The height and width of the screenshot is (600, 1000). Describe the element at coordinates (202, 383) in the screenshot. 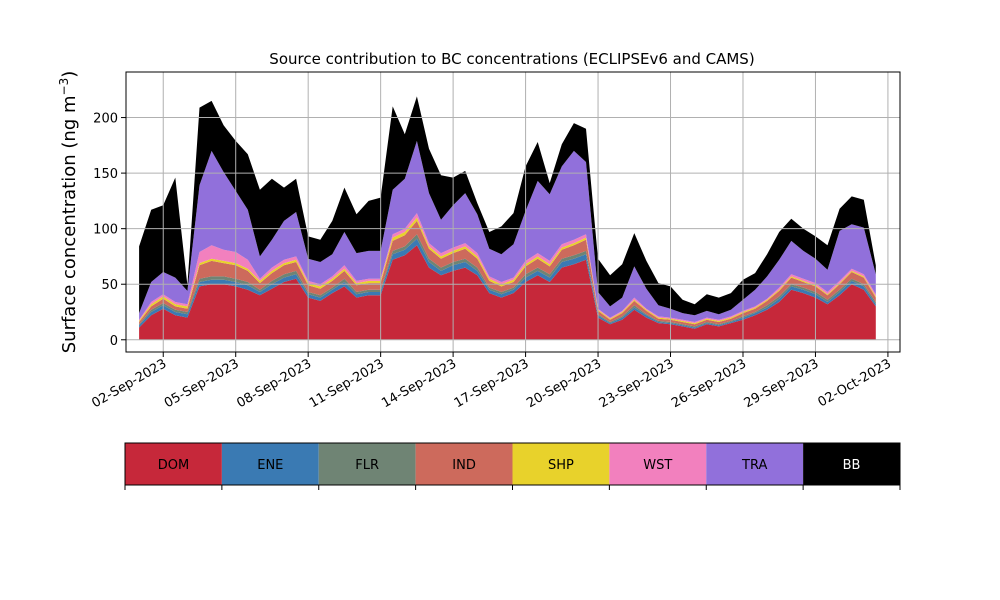

I see `x-tick-label: 05-Sep-2023` at that location.